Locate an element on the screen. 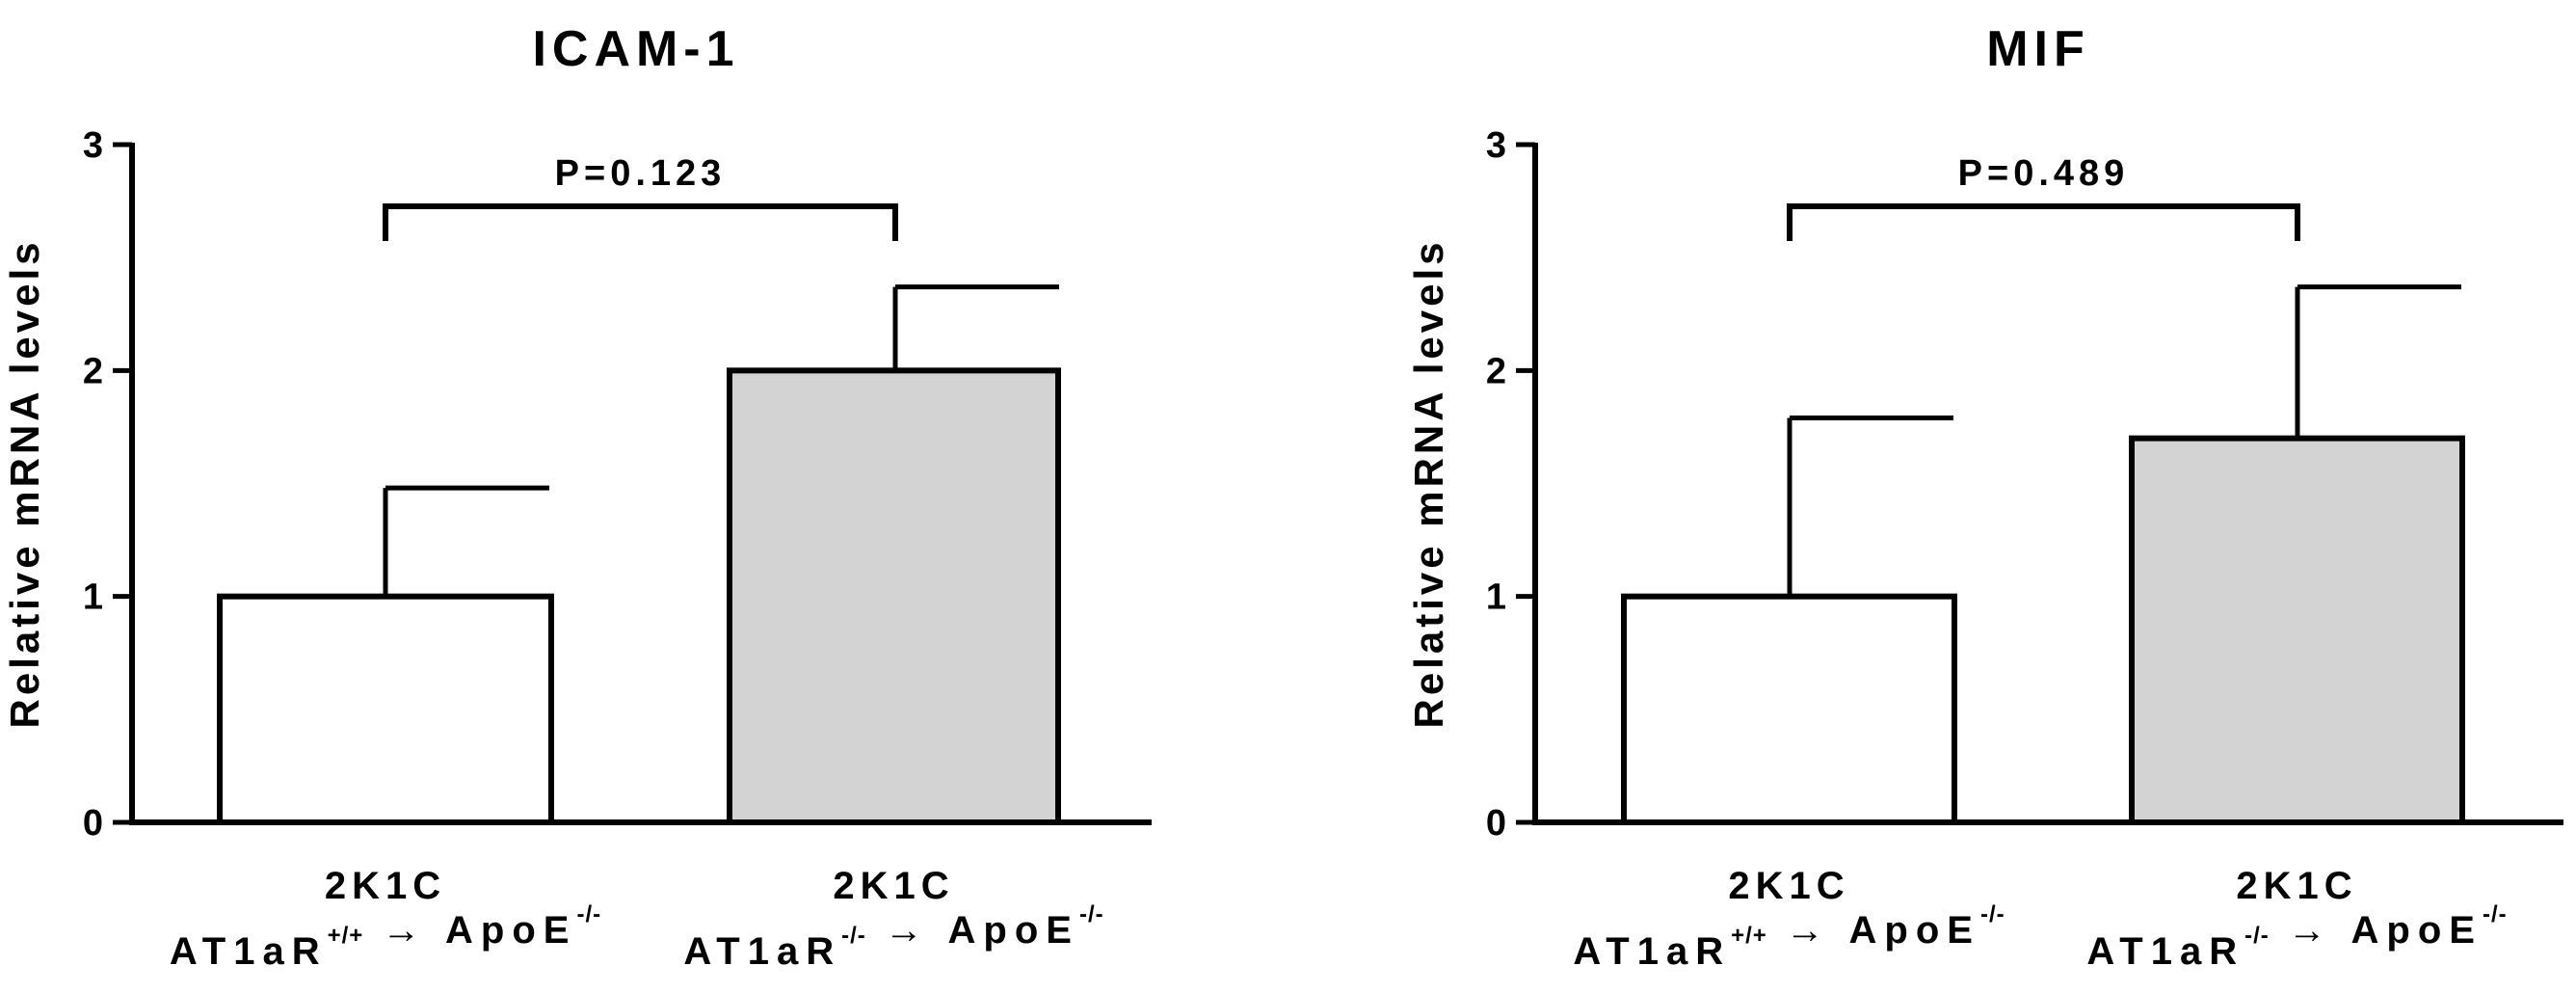  chart-title: MIF is located at coordinates (2038, 49).